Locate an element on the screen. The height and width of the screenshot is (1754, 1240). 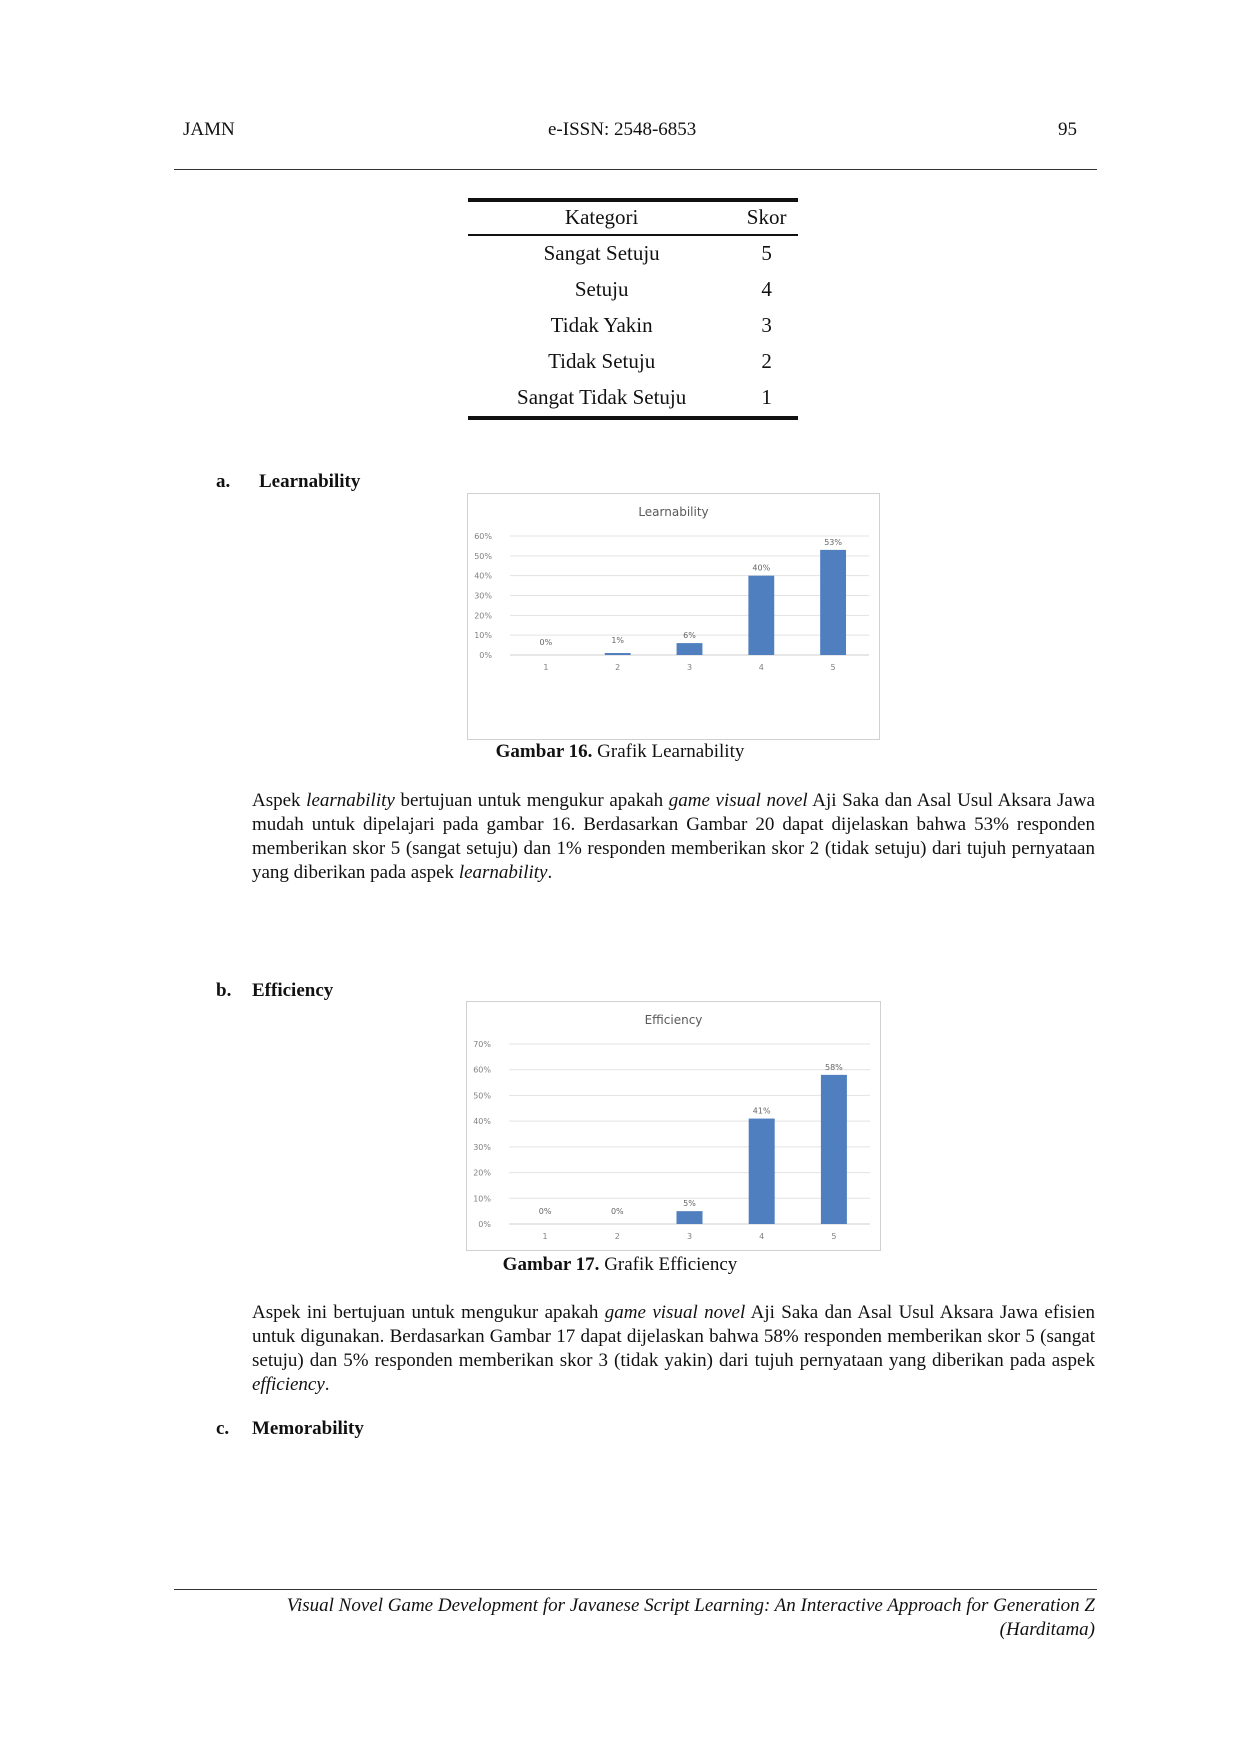
section-letter: b. is located at coordinates (224, 990).